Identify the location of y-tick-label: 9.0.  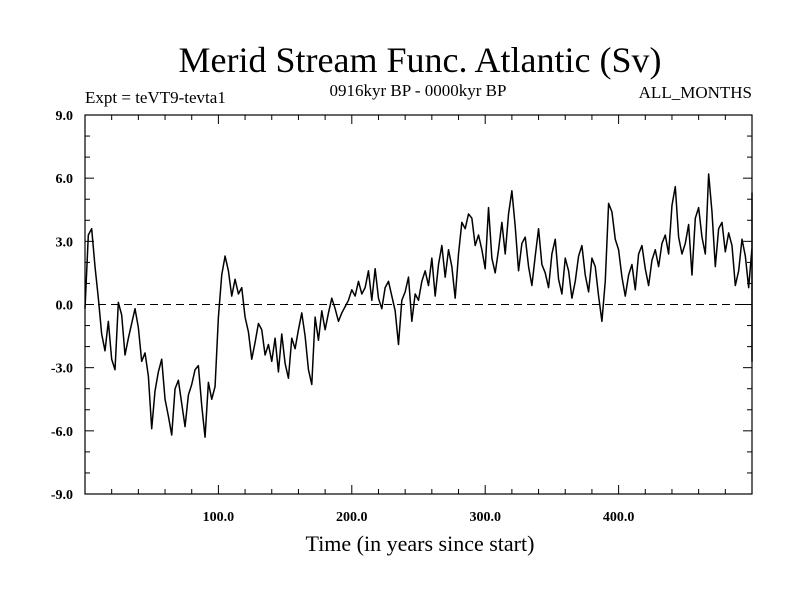
(65, 116).